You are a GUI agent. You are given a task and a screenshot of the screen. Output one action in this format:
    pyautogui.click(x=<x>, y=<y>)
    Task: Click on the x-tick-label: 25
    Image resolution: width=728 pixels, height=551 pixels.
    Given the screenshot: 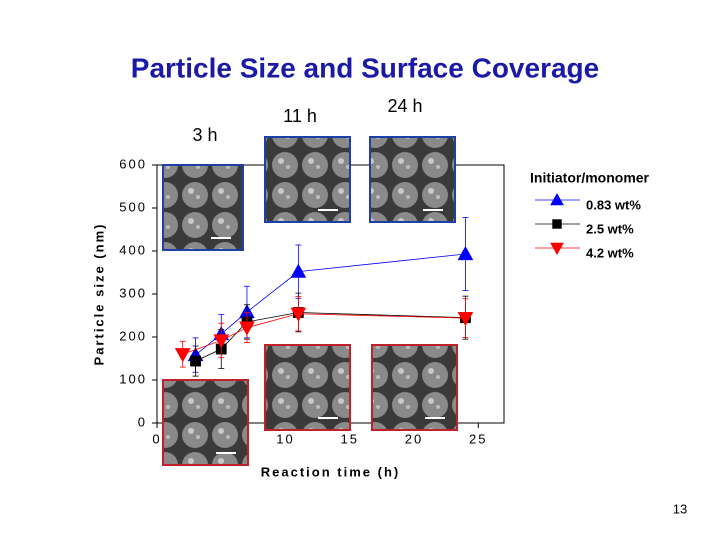 What is the action you would take?
    pyautogui.click(x=478, y=438)
    